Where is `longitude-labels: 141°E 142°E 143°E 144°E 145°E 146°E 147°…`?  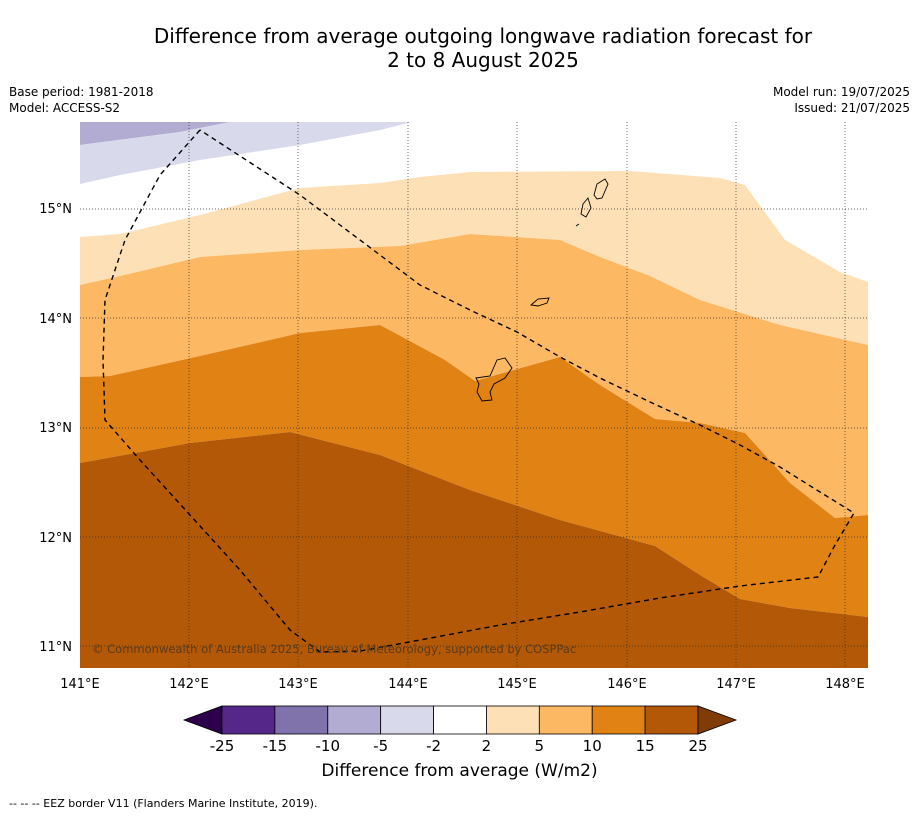
longitude-labels: 141°E 142°E 143°E 144°E 145°E 146°E 147°… is located at coordinates (462, 684).